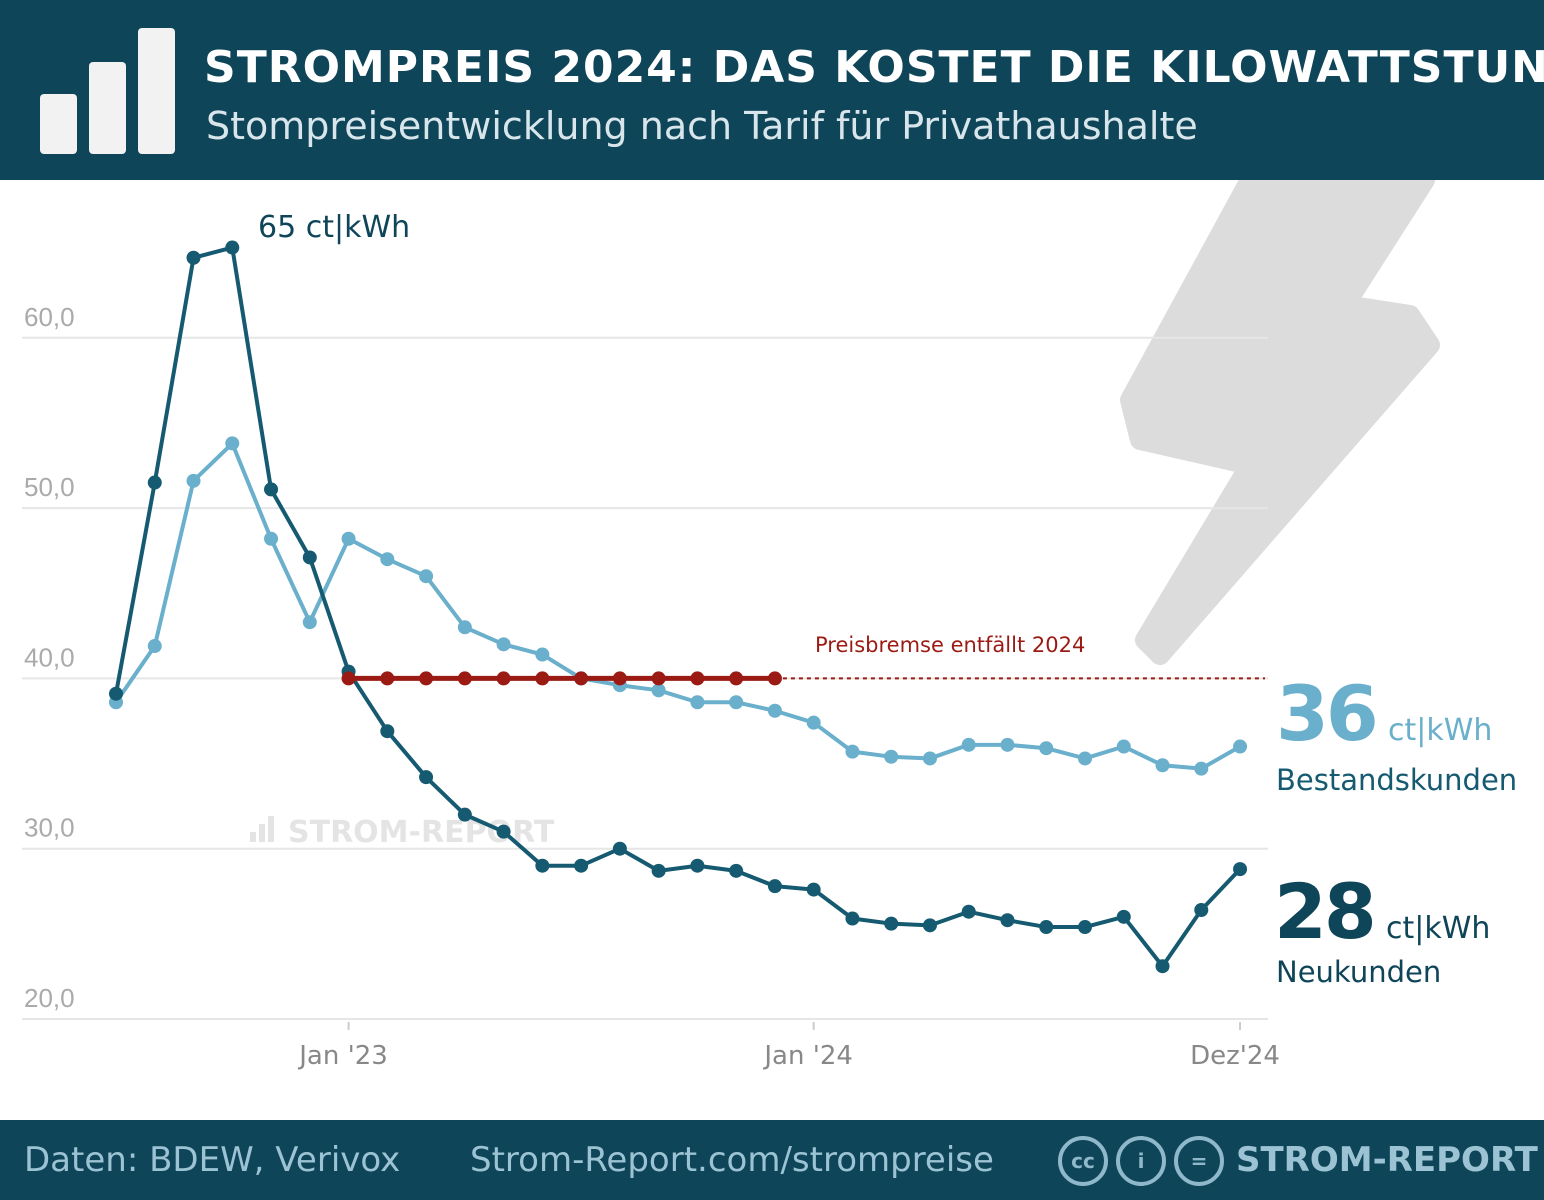 This screenshot has height=1200, width=1544. What do you see at coordinates (1324, 911) in the screenshot?
I see `neu-end-value: 28` at bounding box center [1324, 911].